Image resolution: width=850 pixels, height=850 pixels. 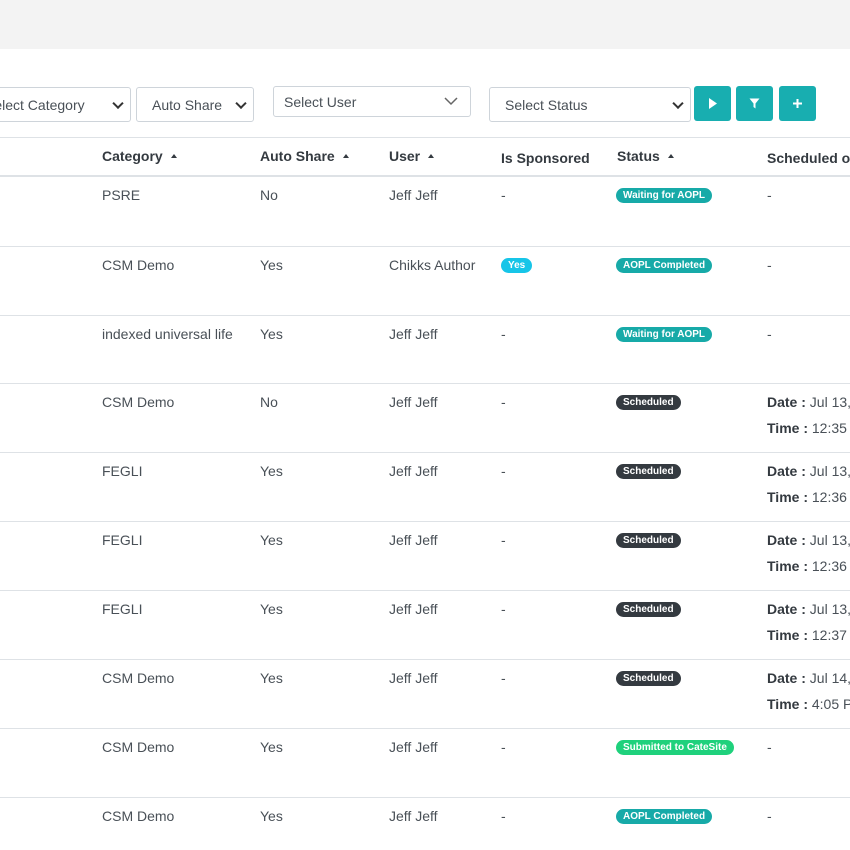 I want to click on user-cell: Chikks Author, so click(x=432, y=265).